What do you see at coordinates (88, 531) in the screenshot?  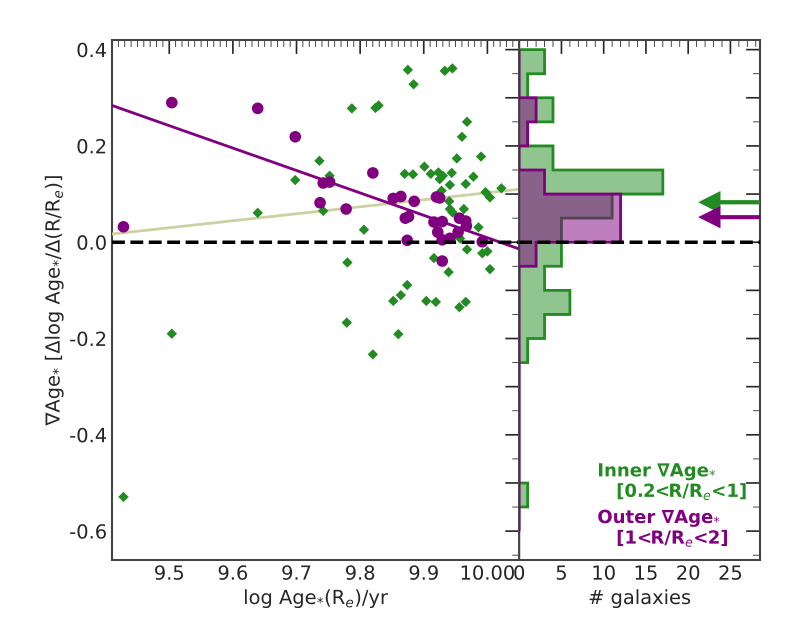 I see `y-tick-label: -0.6` at bounding box center [88, 531].